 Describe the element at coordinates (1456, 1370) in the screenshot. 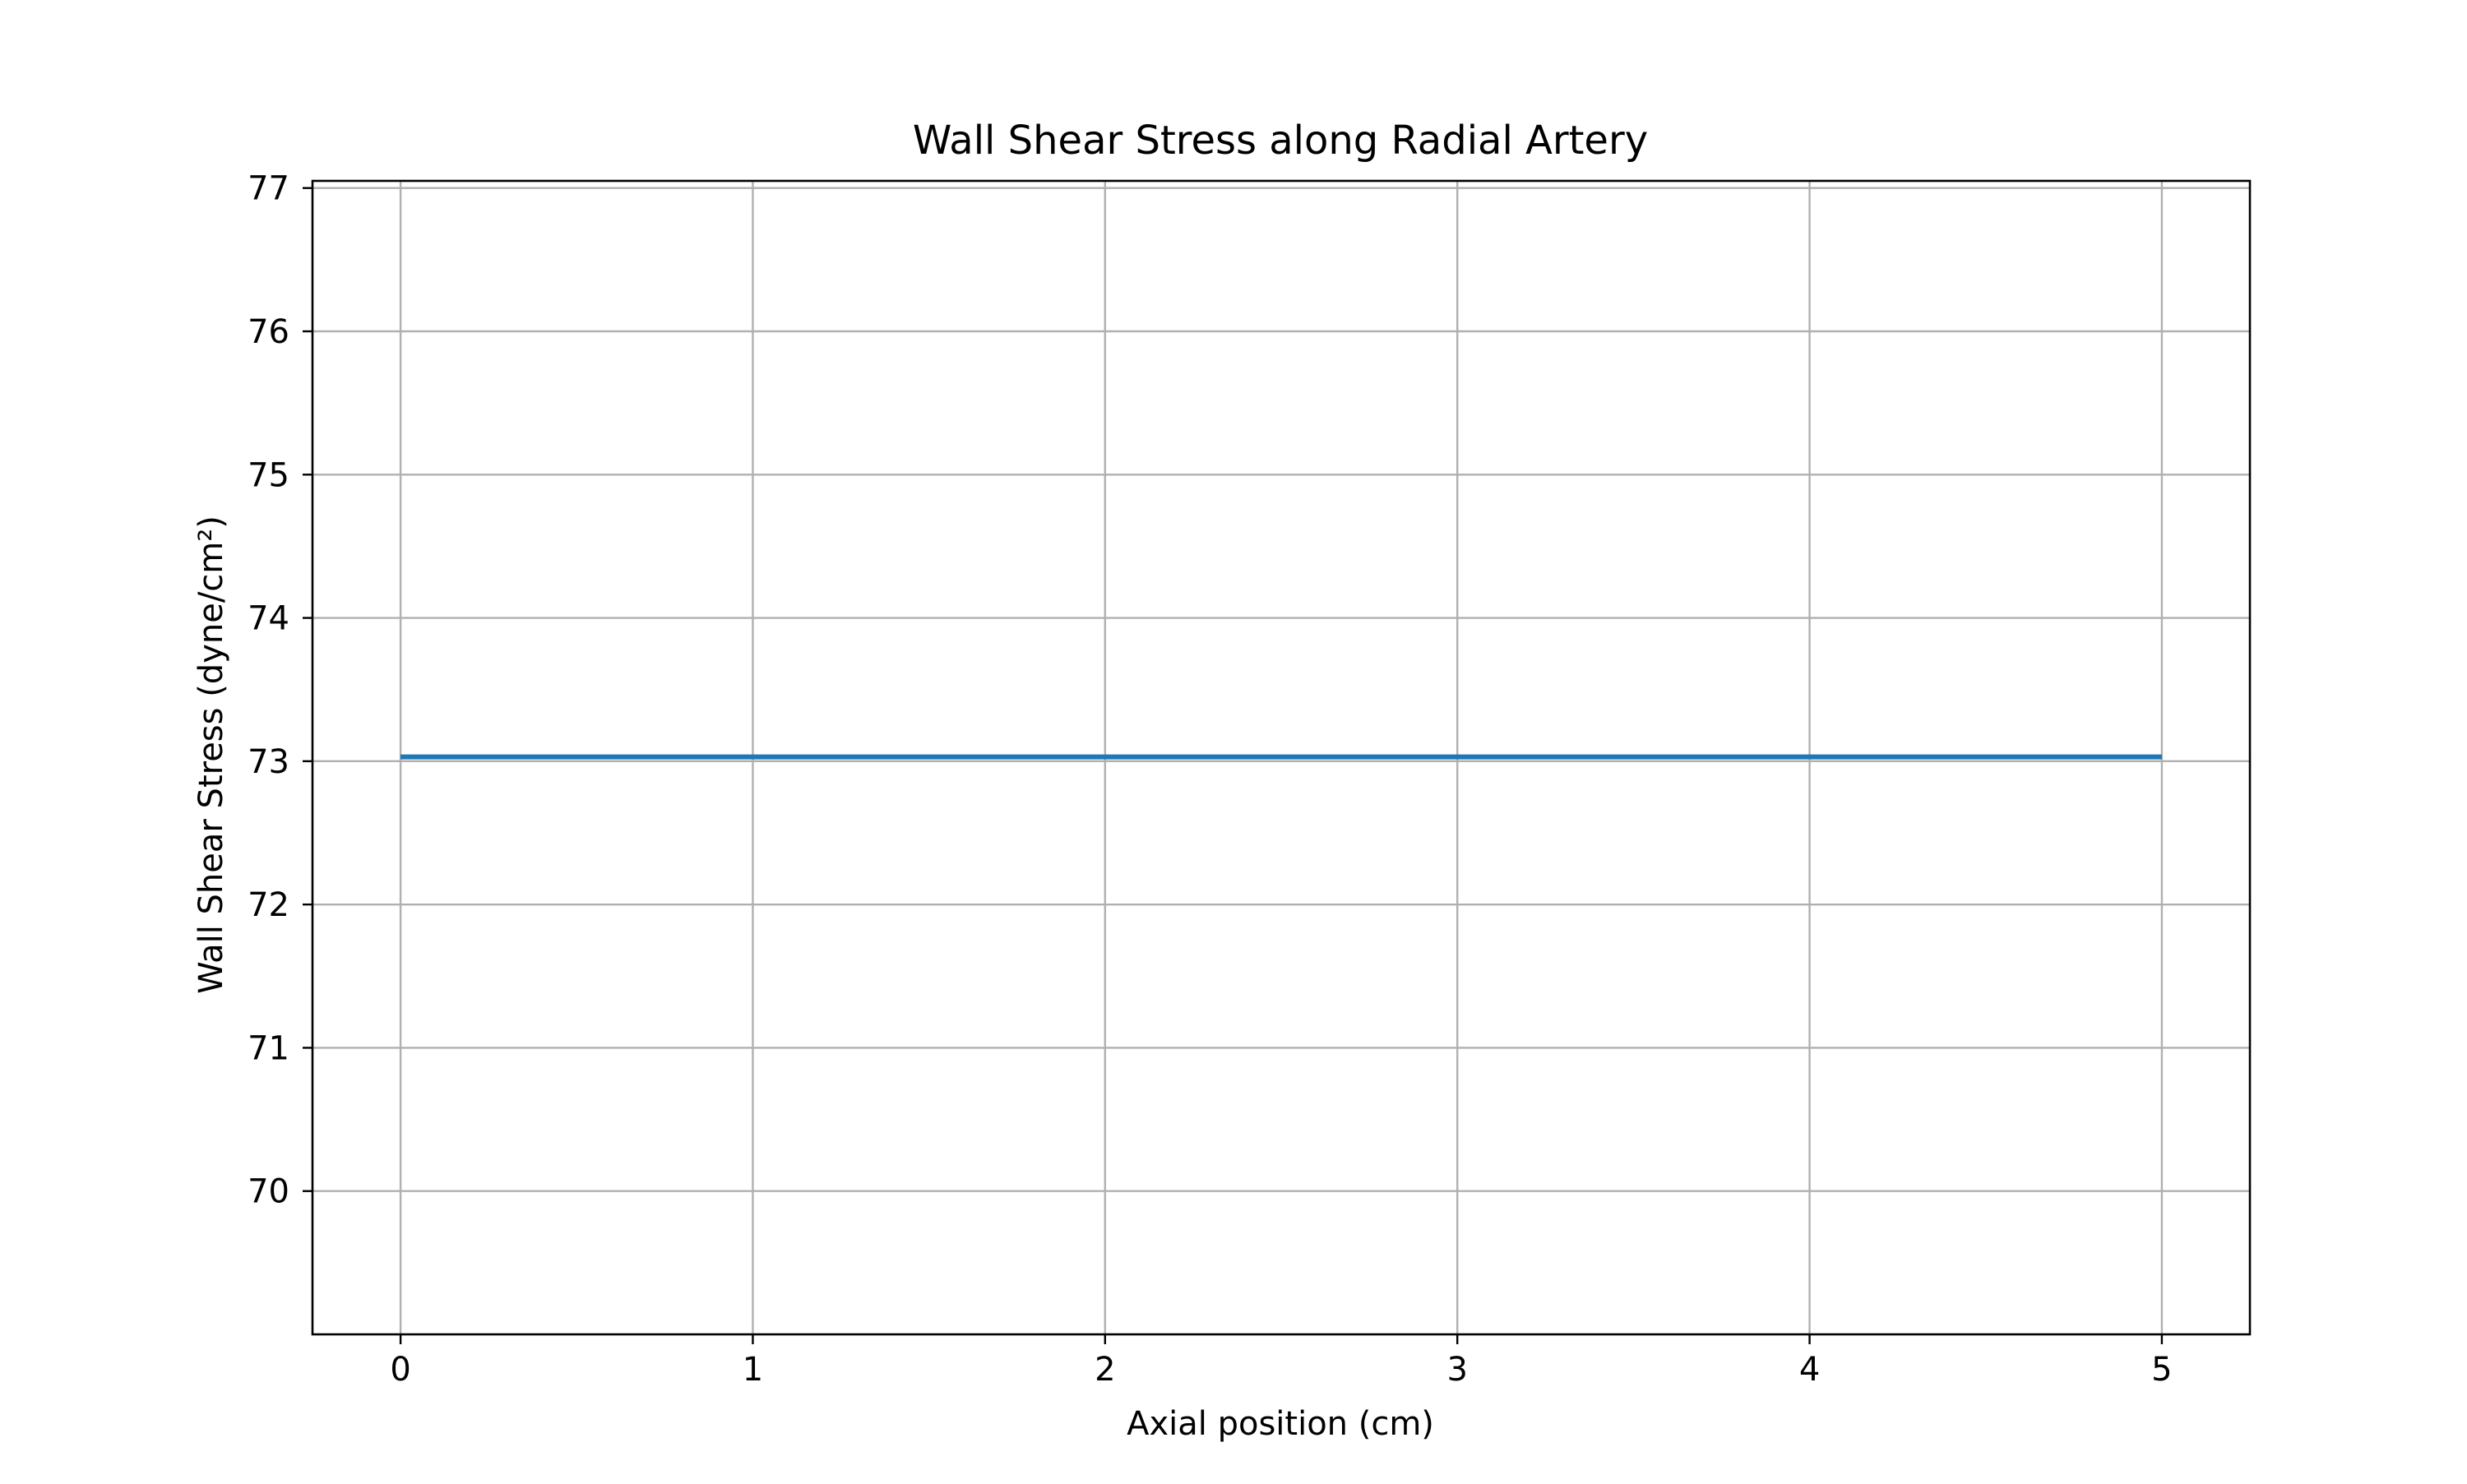

I see `x-tick-label: 3` at that location.